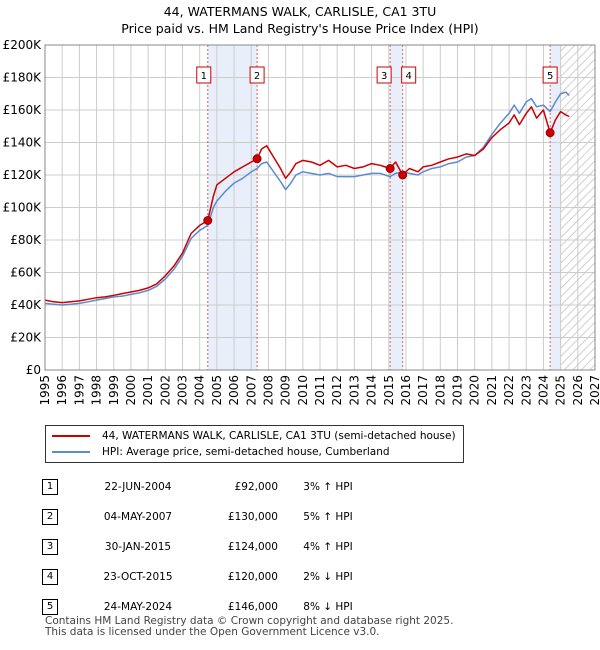  Describe the element at coordinates (138, 607) in the screenshot. I see `sale-date: 24-MAY-2024` at that location.